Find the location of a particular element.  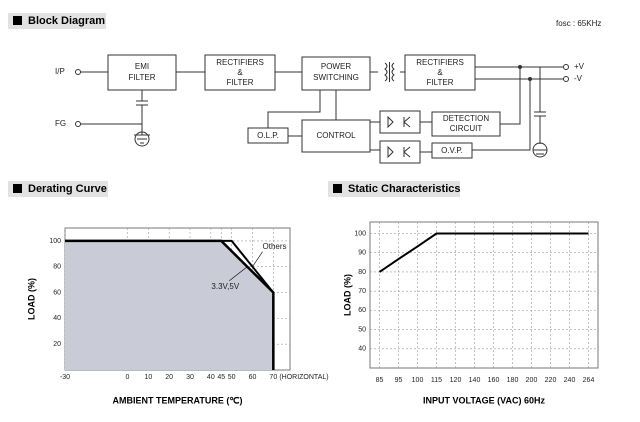

x-tick-label: 0 is located at coordinates (128, 377).